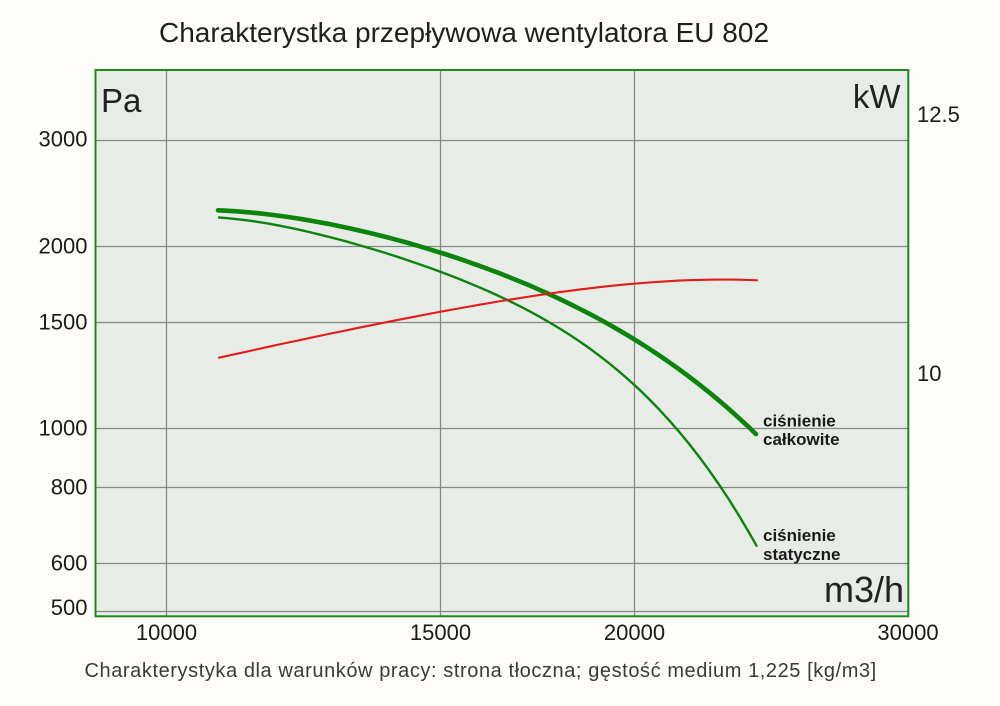 This screenshot has width=1000, height=706. What do you see at coordinates (907, 632) in the screenshot?
I see `svg-text: 30000` at bounding box center [907, 632].